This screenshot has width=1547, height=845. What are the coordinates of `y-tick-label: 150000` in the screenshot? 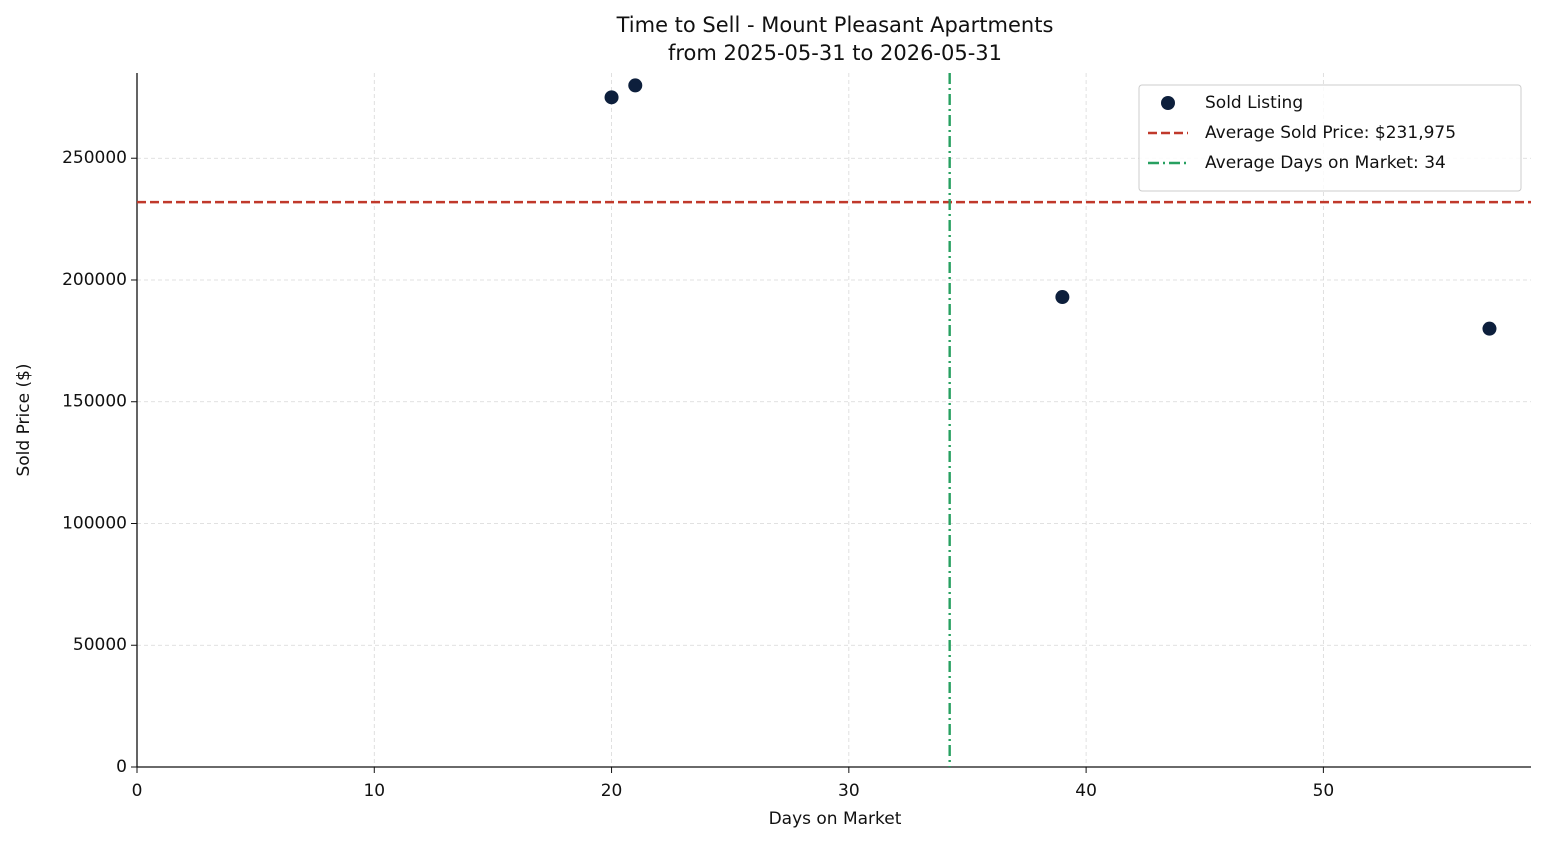 It's located at (94, 402).